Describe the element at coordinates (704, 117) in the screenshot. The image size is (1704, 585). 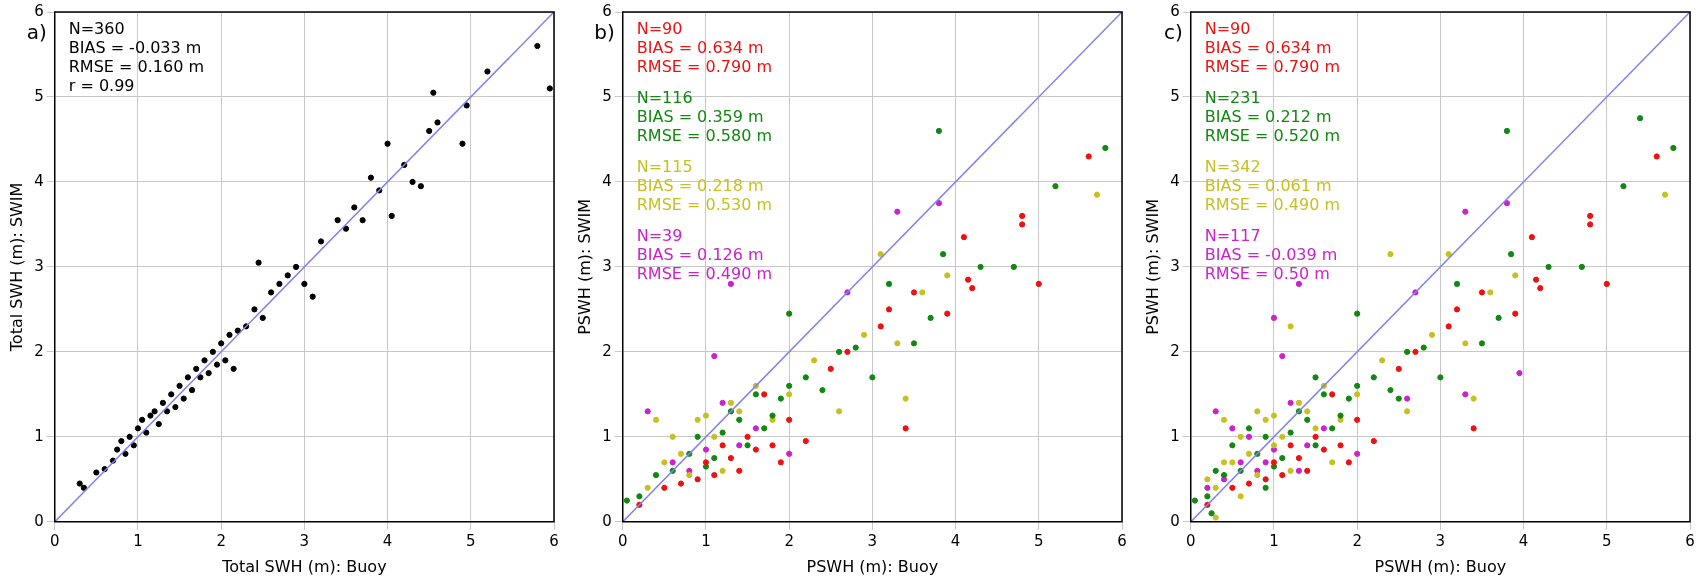
I see `annotation: N=116 BIAS = 0.359 m RMSE = 0.580 m` at that location.